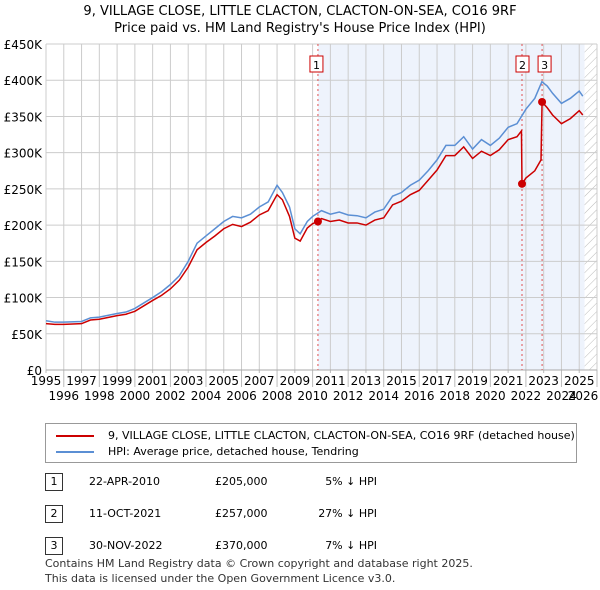  What do you see at coordinates (170, 396) in the screenshot?
I see `x-tick-label: 2002` at bounding box center [170, 396].